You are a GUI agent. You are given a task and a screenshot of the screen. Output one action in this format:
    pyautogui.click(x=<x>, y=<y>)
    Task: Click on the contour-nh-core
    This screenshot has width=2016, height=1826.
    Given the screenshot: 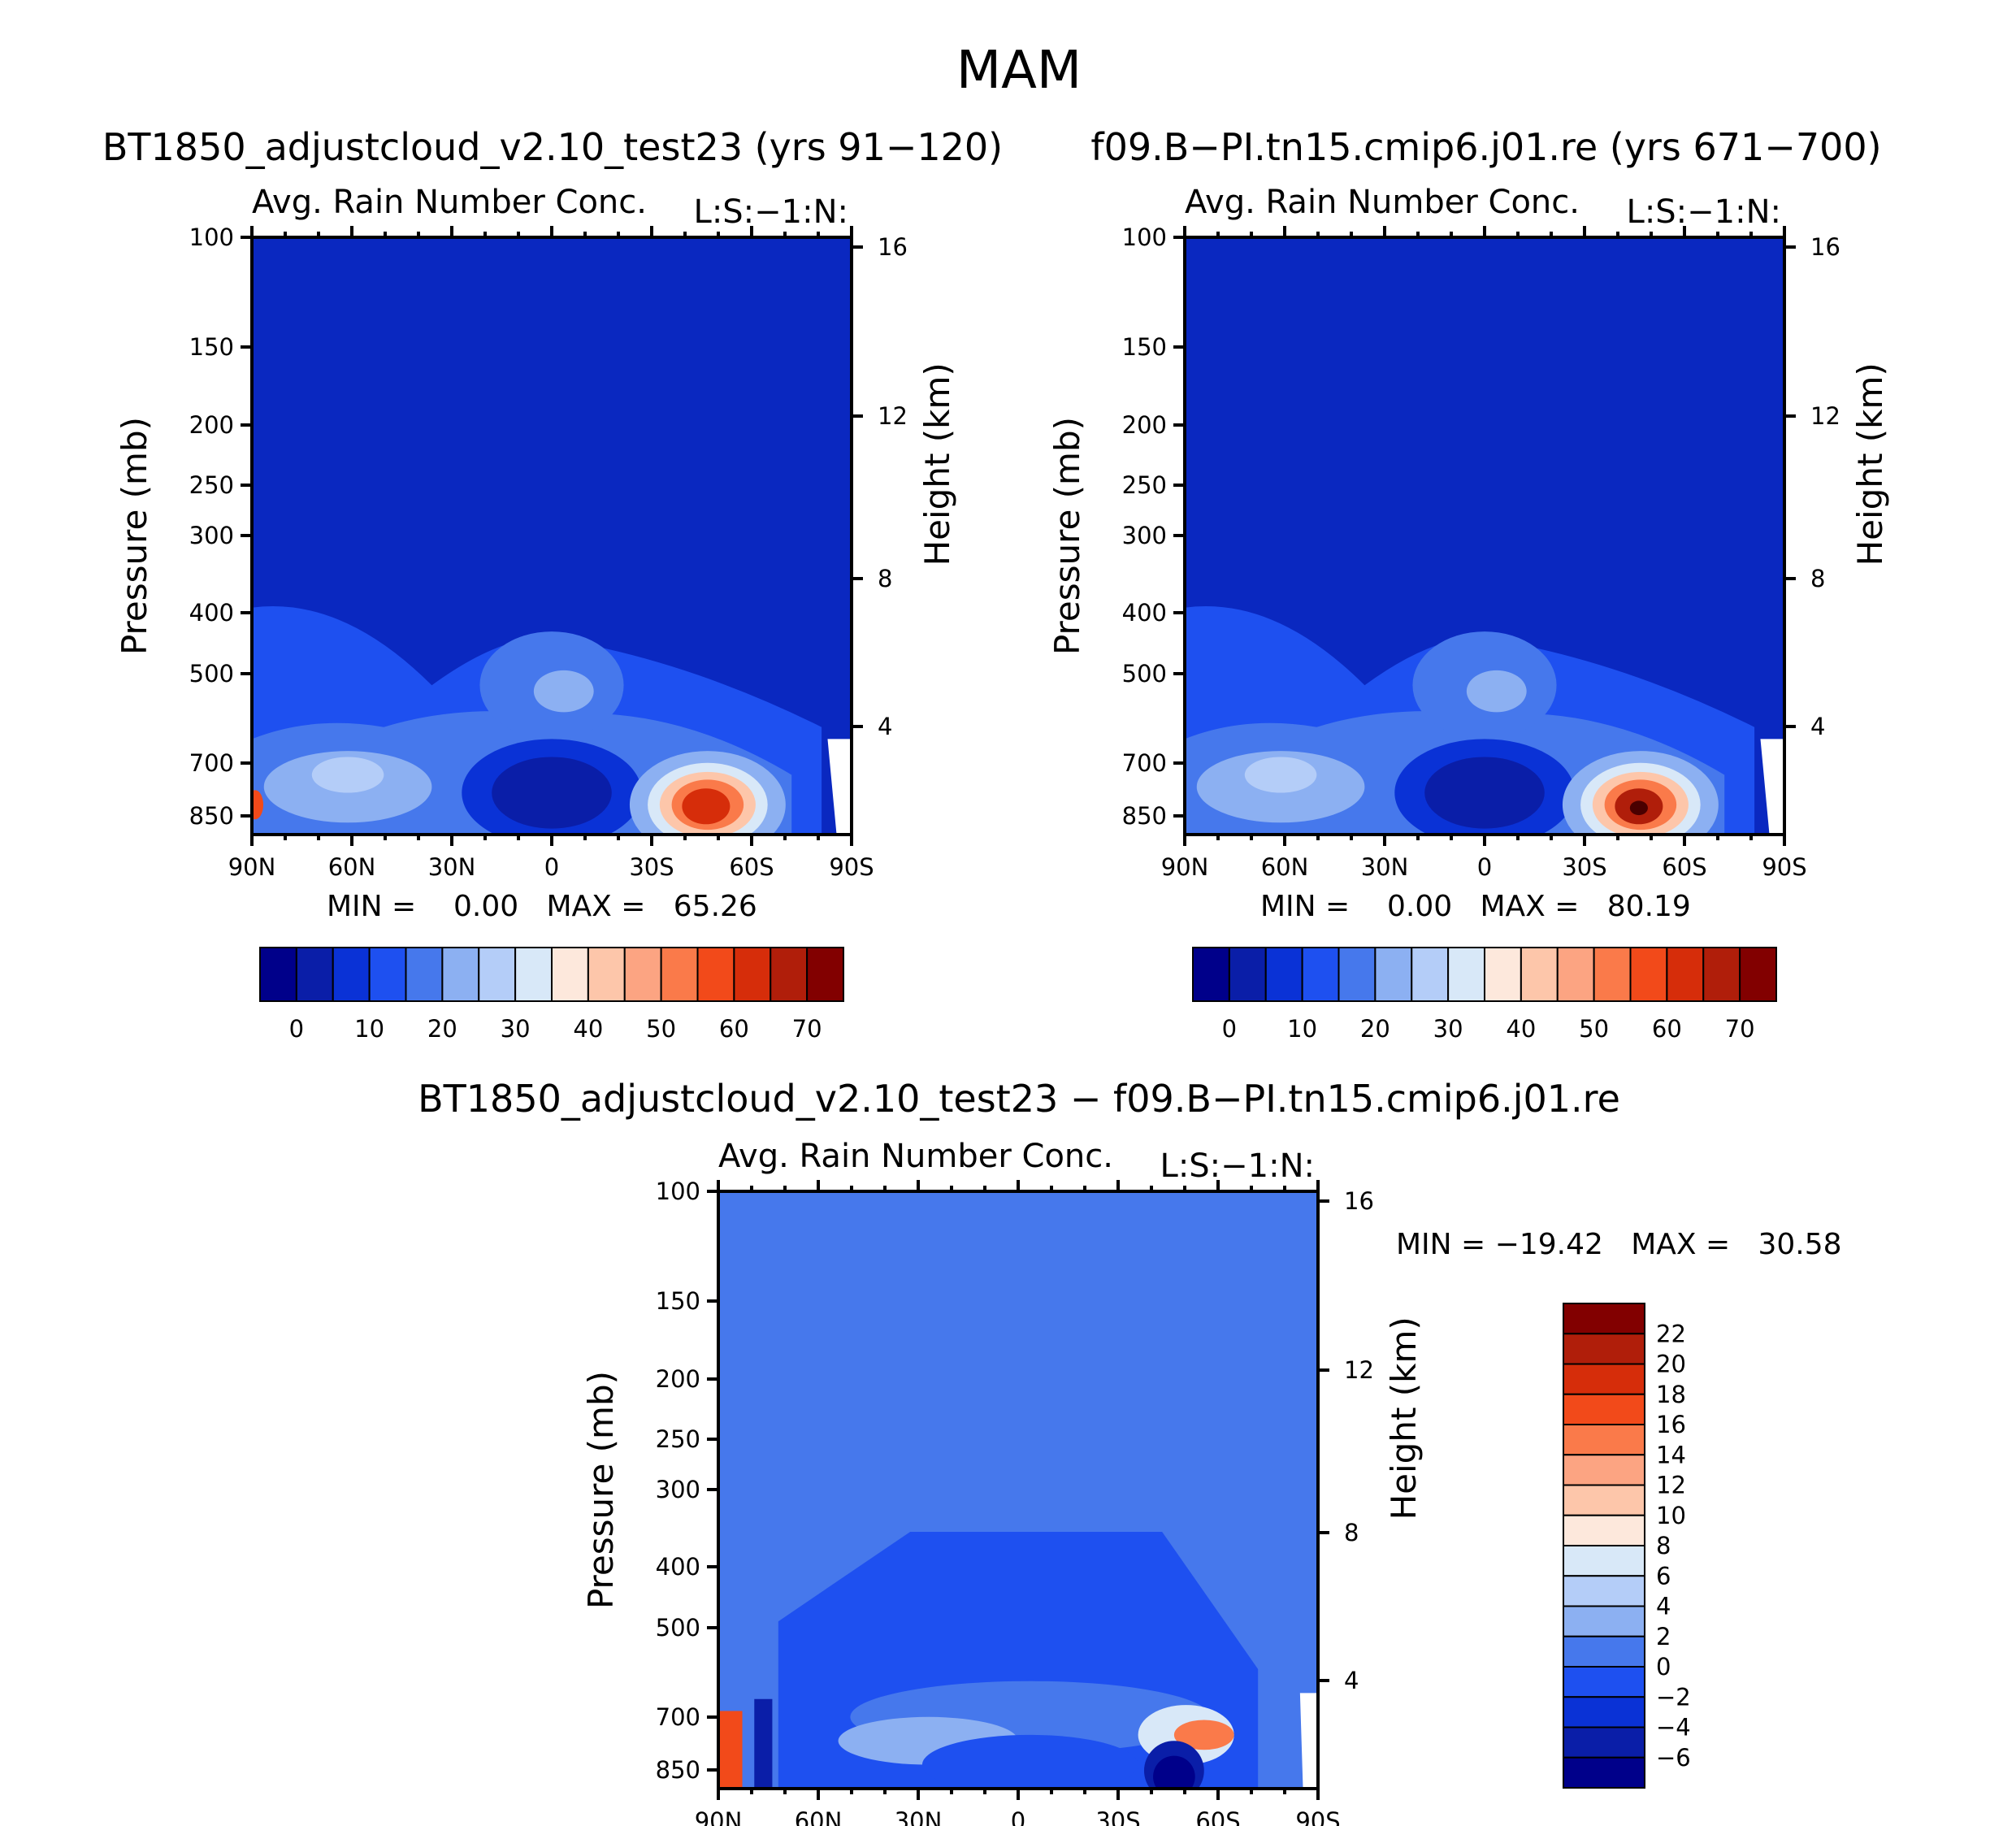 What is the action you would take?
    pyautogui.click(x=1280, y=775)
    